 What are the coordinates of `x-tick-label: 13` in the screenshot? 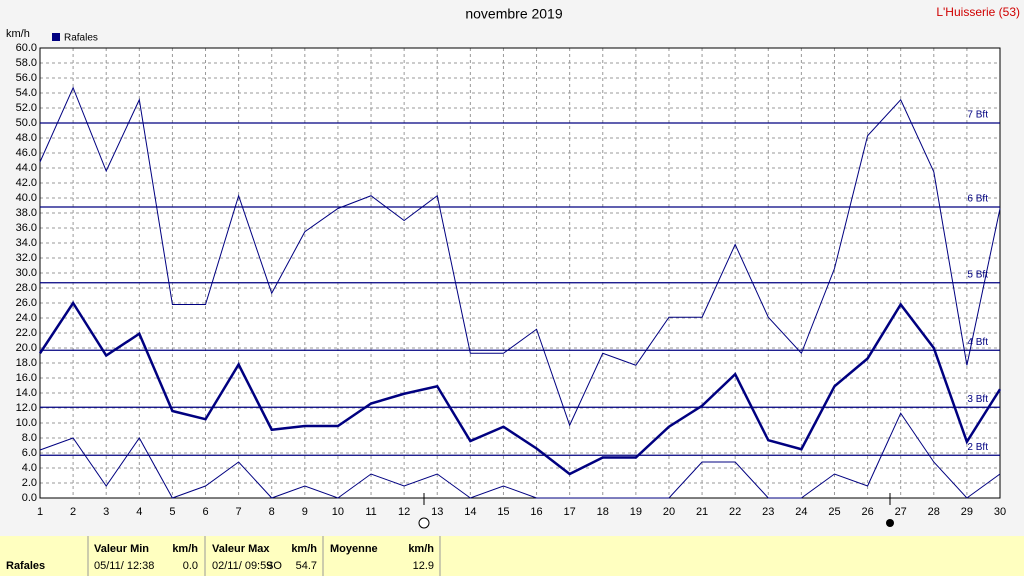 It's located at (437, 512).